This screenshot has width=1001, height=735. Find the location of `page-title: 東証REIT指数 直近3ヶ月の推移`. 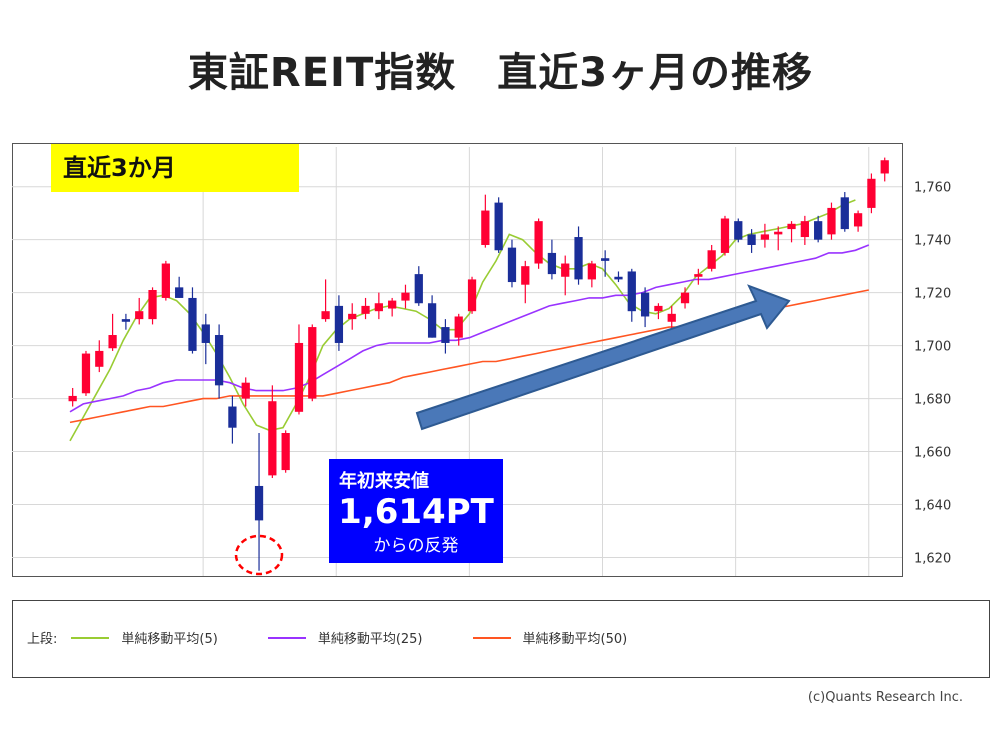

page-title: 東証REIT指数 直近3ヶ月の推移 is located at coordinates (500, 73).